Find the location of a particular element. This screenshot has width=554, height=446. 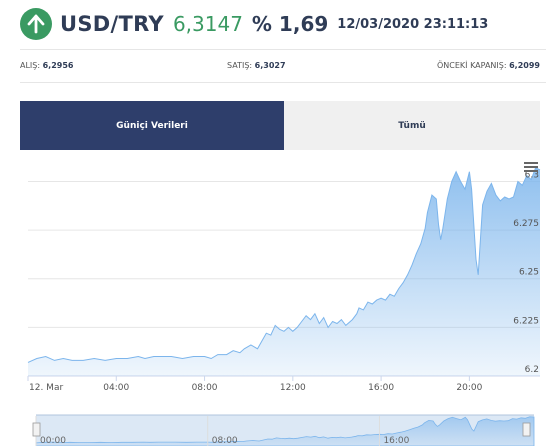

x-tick-label: 16:00 is located at coordinates (381, 388).